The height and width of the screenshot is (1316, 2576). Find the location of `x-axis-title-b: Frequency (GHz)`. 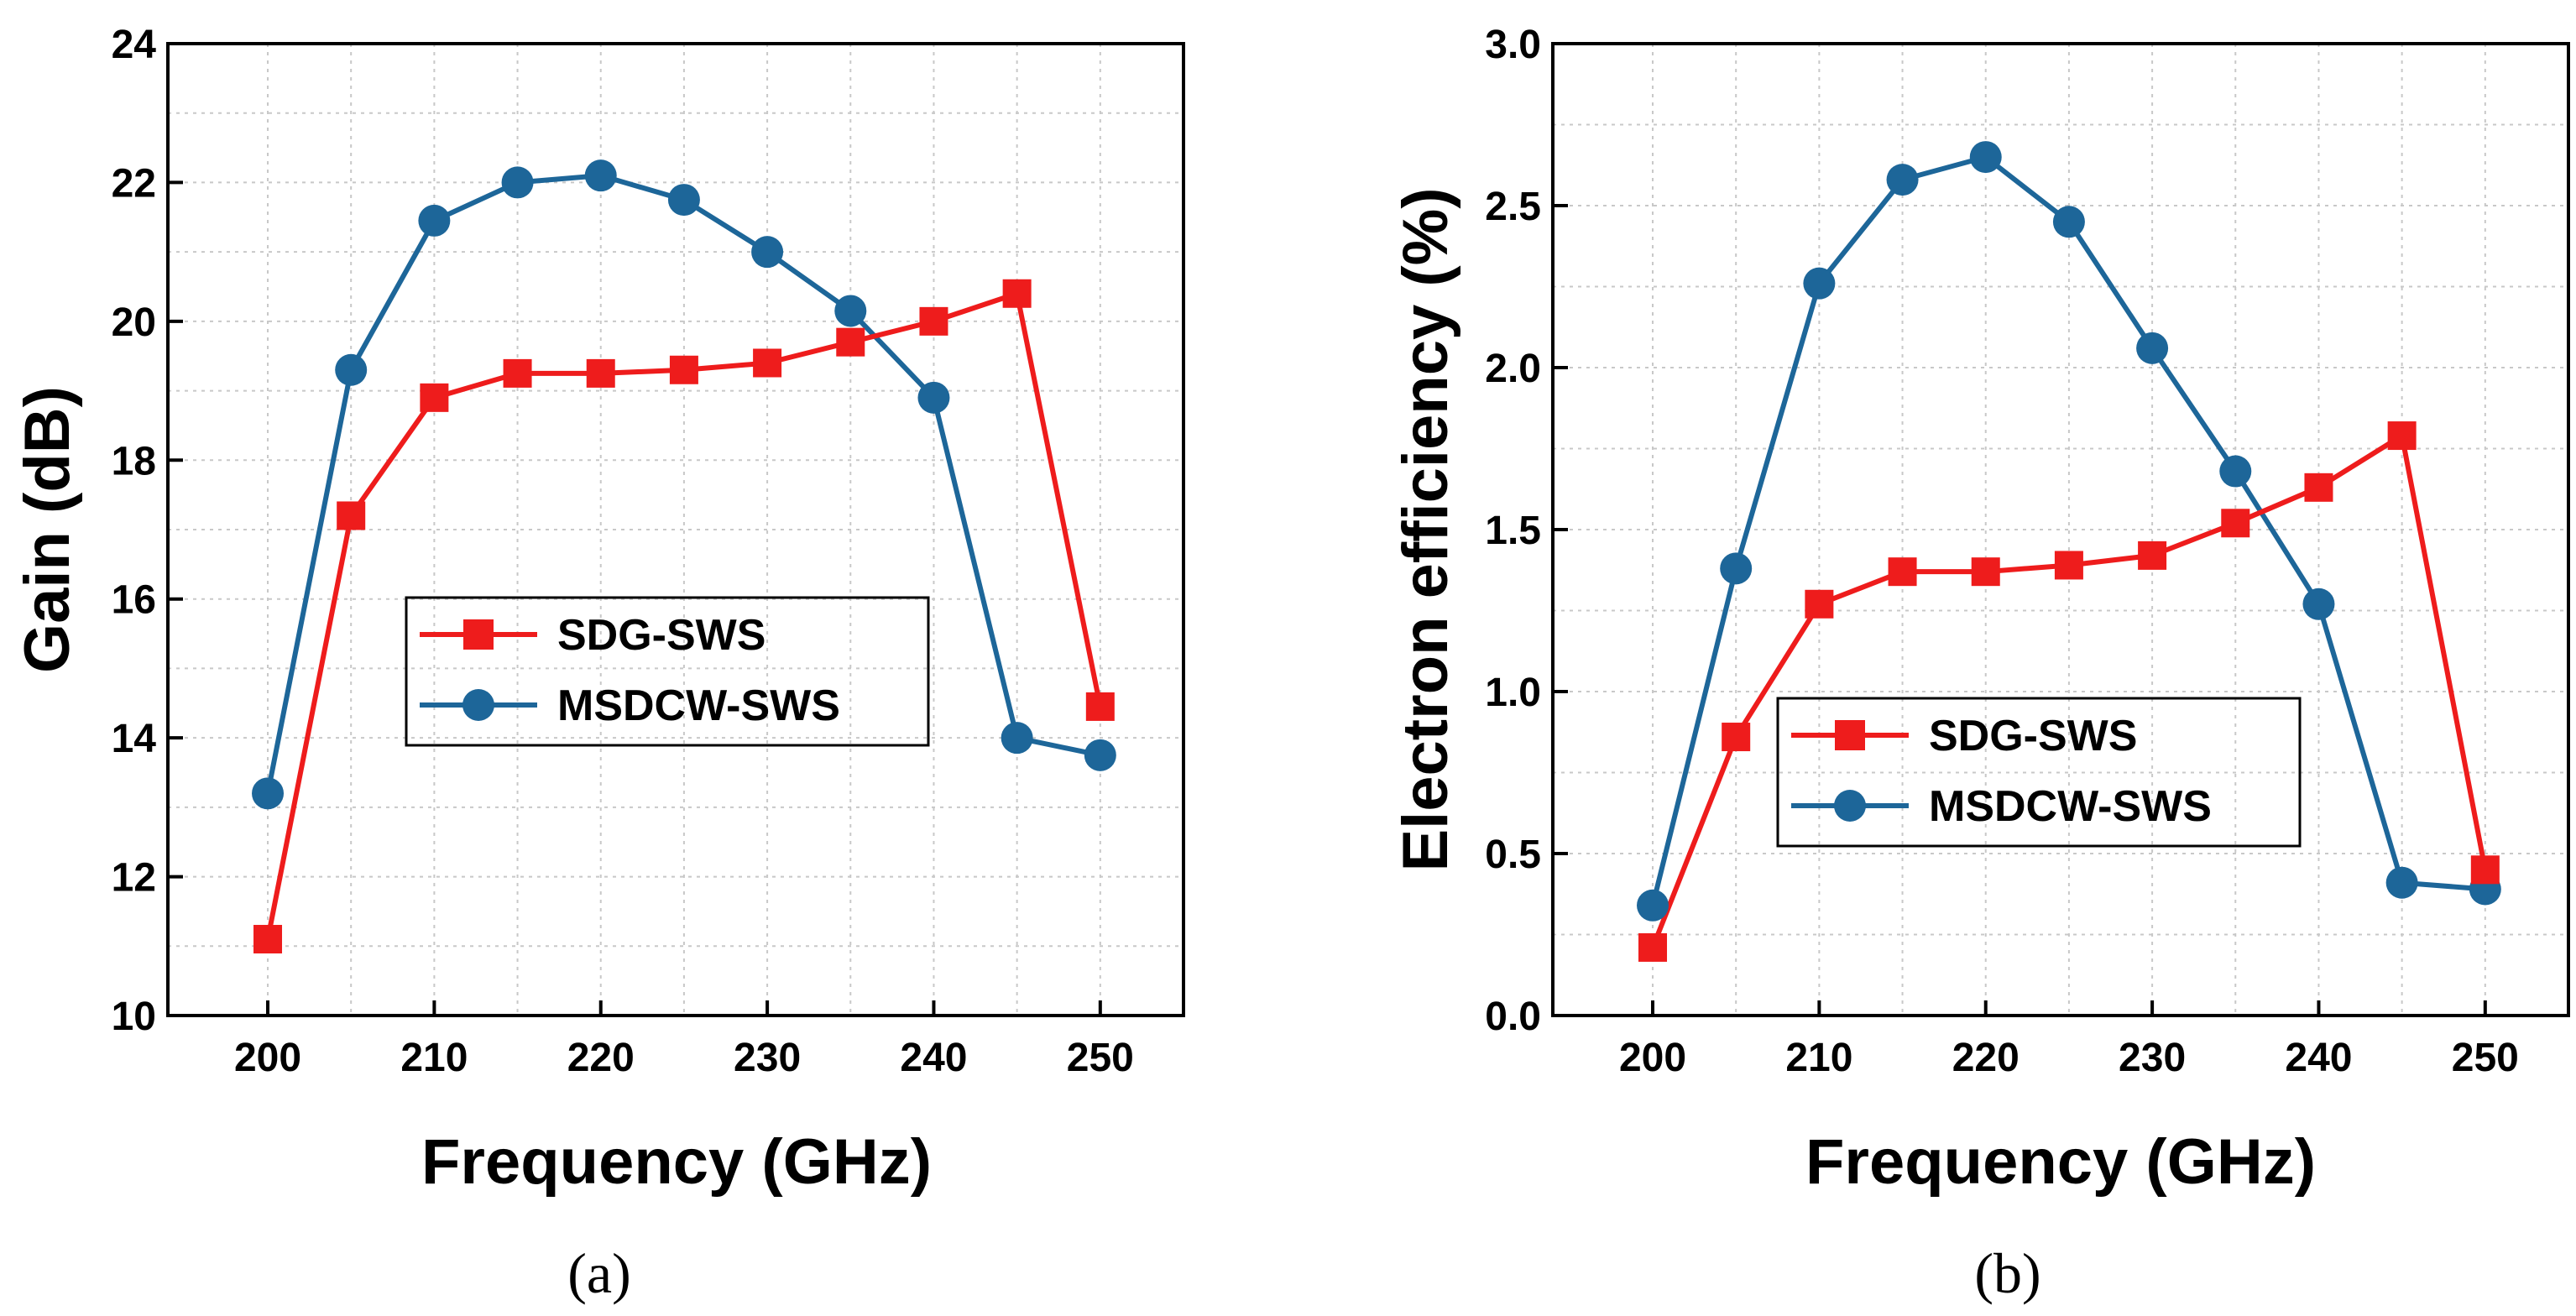

x-axis-title-b: Frequency (GHz) is located at coordinates (2060, 1162).